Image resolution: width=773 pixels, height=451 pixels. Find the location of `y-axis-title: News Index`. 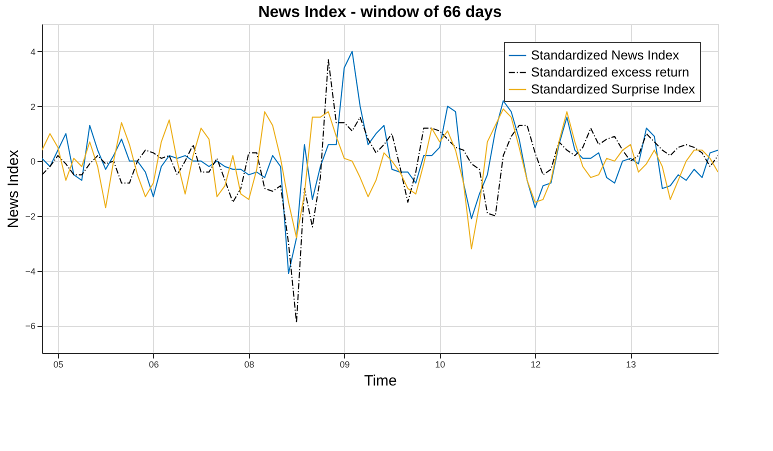

y-axis-title: News Index is located at coordinates (13, 188).